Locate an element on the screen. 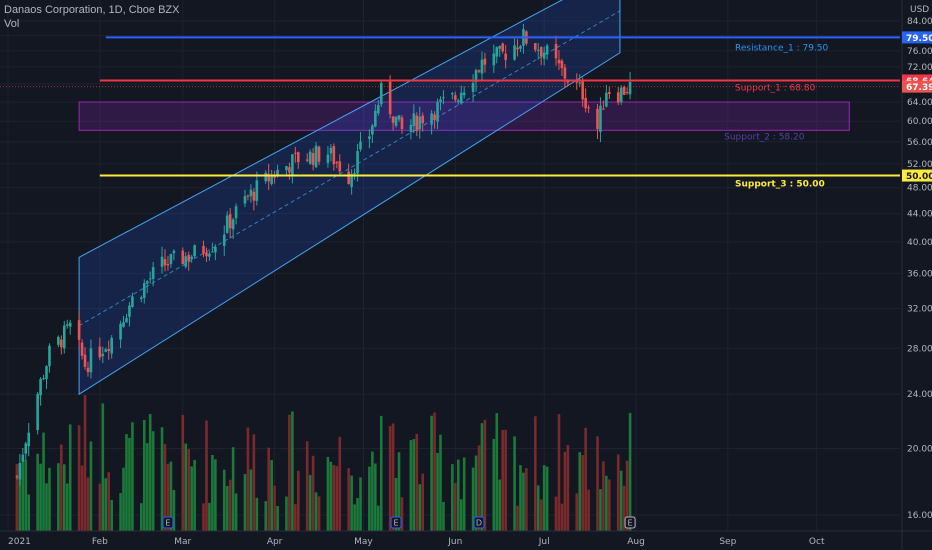  y-tick-label: 36.00 is located at coordinates (919, 274).